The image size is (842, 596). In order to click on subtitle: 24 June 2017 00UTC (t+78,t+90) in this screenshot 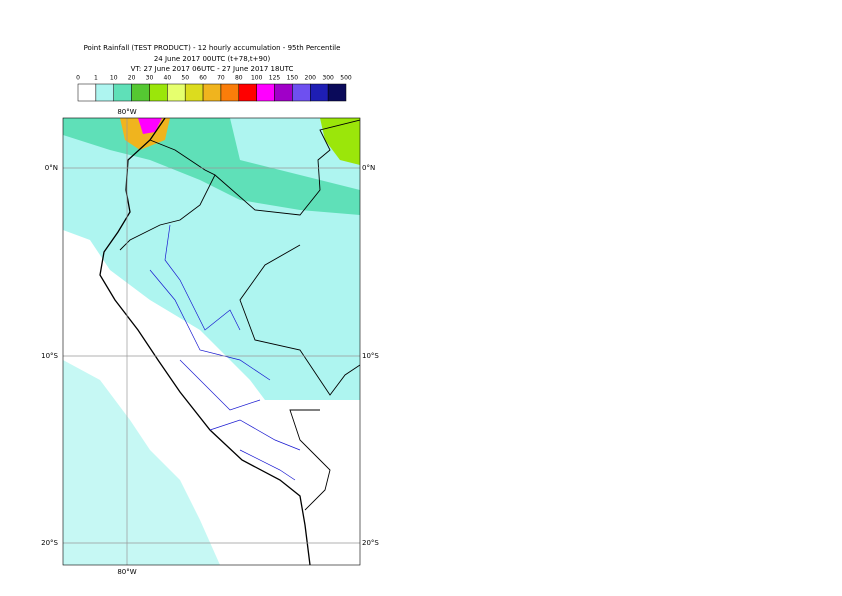, I will do `click(212, 59)`.